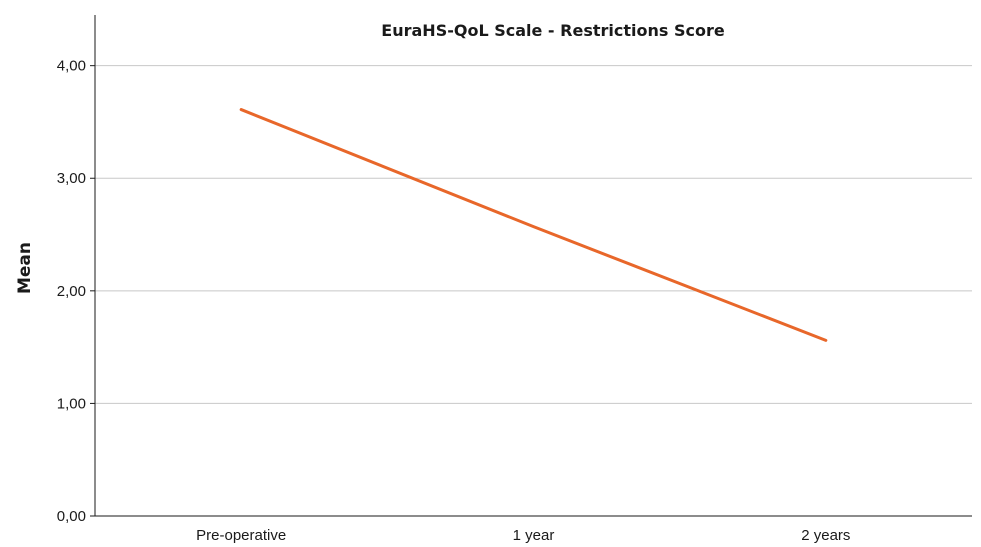 The image size is (981, 547). I want to click on y-tick-label: 4,00, so click(71, 66).